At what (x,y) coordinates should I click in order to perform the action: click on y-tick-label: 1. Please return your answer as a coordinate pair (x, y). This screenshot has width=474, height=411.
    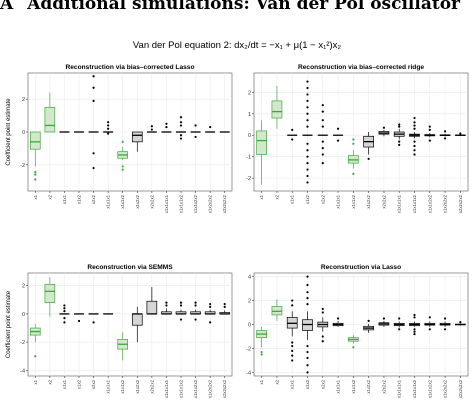
    Looking at the image, I should click on (249, 115).